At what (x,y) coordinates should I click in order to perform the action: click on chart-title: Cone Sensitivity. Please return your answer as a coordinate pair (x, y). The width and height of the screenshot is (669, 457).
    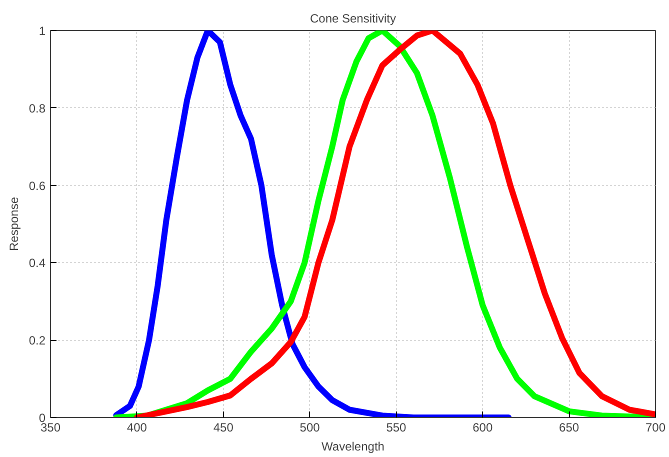
    Looking at the image, I should click on (353, 19).